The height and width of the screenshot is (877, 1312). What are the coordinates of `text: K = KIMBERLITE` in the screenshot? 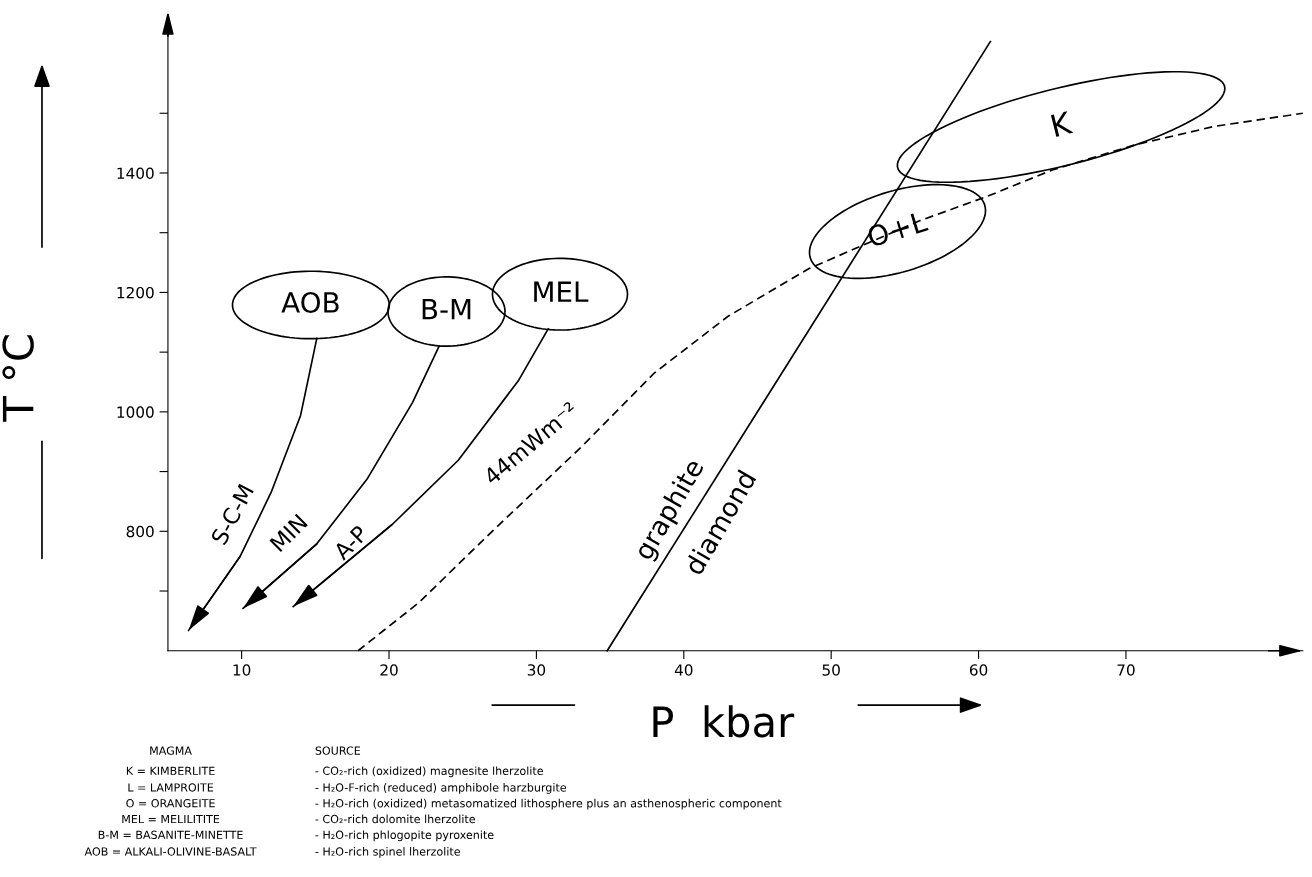 It's located at (170, 770).